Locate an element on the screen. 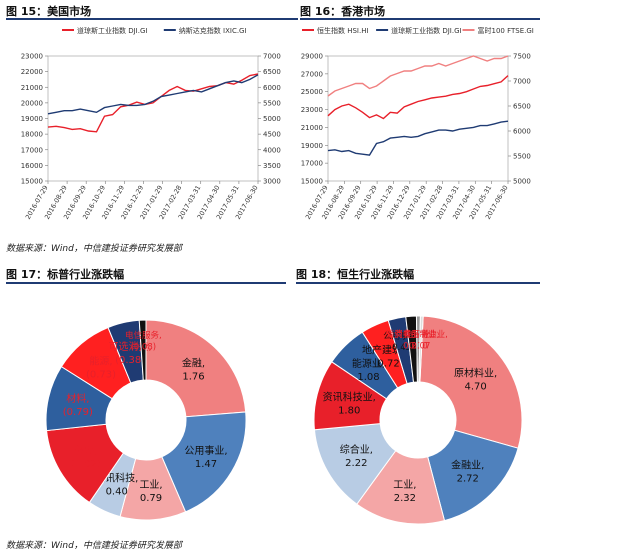 This screenshot has height=552, width=640. legend-label-0: 恒生指数 HSI.HI is located at coordinates (343, 30).